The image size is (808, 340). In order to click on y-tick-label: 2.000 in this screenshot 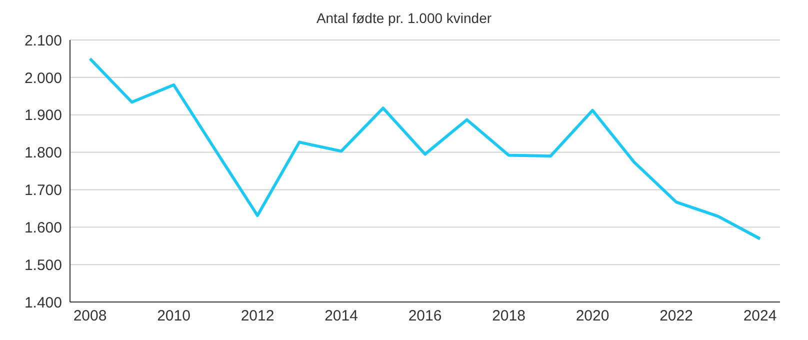, I will do `click(43, 78)`.